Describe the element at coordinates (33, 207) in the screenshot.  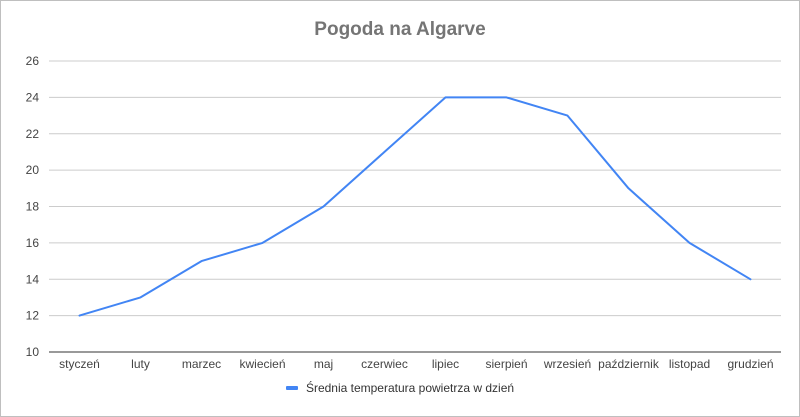
I see `y-tick-label: 18` at that location.